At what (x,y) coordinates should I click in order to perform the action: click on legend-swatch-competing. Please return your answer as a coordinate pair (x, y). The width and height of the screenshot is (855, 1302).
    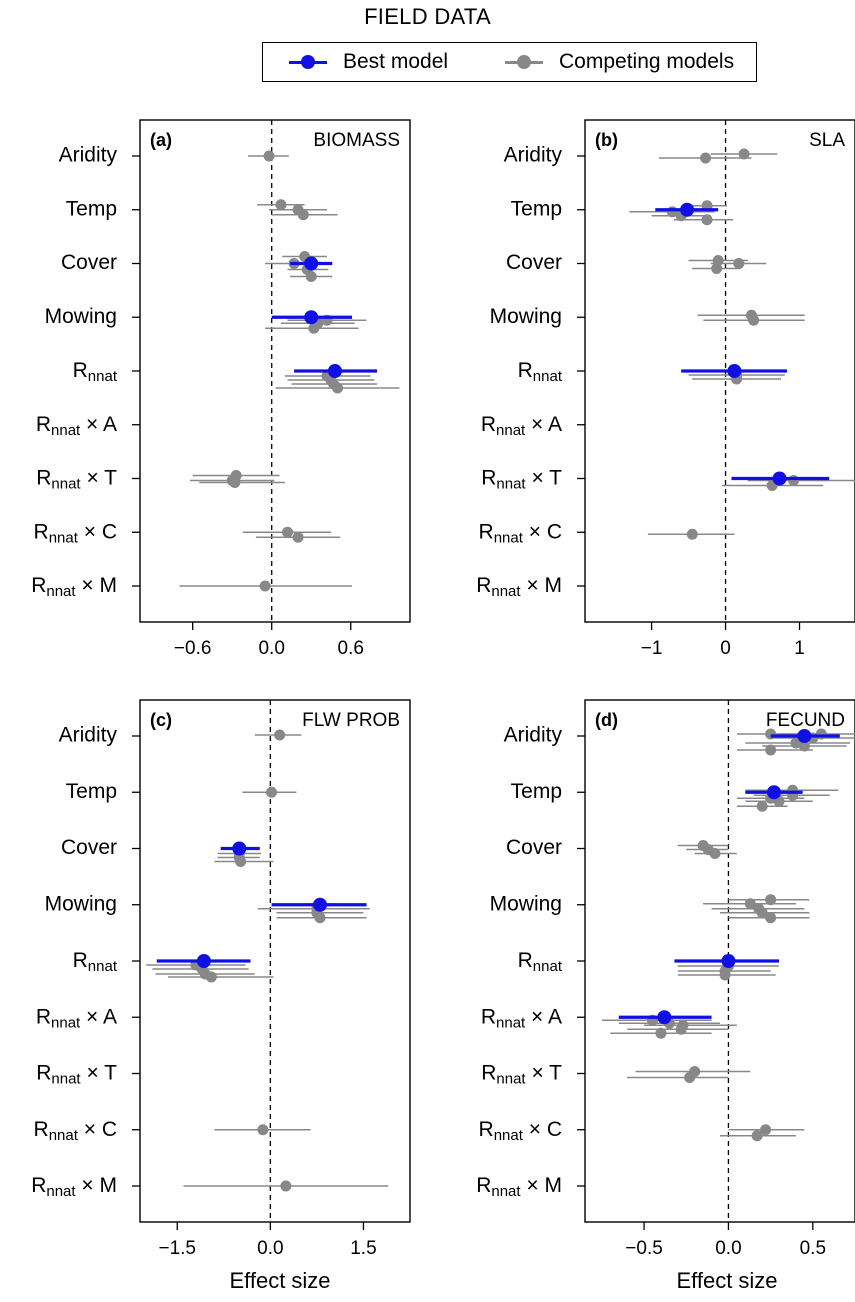
    Looking at the image, I should click on (524, 62).